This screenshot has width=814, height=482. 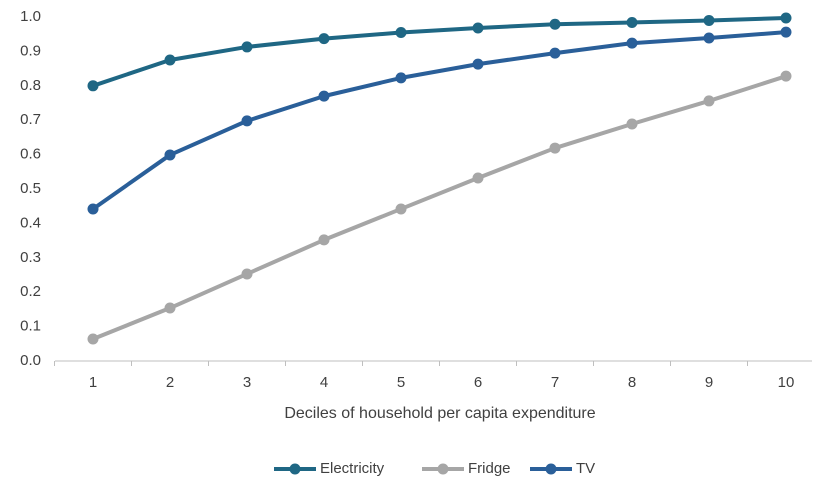 What do you see at coordinates (30, 50) in the screenshot?
I see `y-tick-label: 0.9` at bounding box center [30, 50].